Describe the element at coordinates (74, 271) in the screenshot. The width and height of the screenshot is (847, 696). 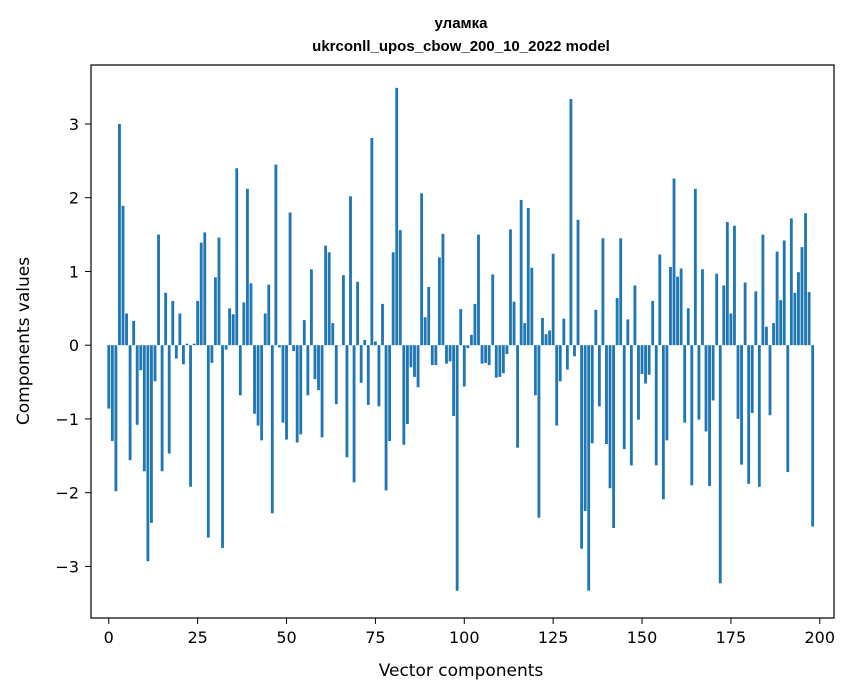
I see `y-tick-label: 1` at that location.